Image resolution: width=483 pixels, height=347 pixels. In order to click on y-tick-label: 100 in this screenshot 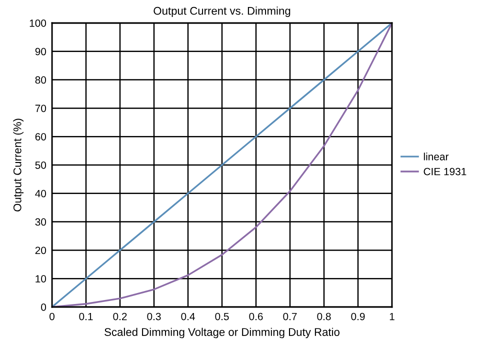, I will do `click(38, 23)`.